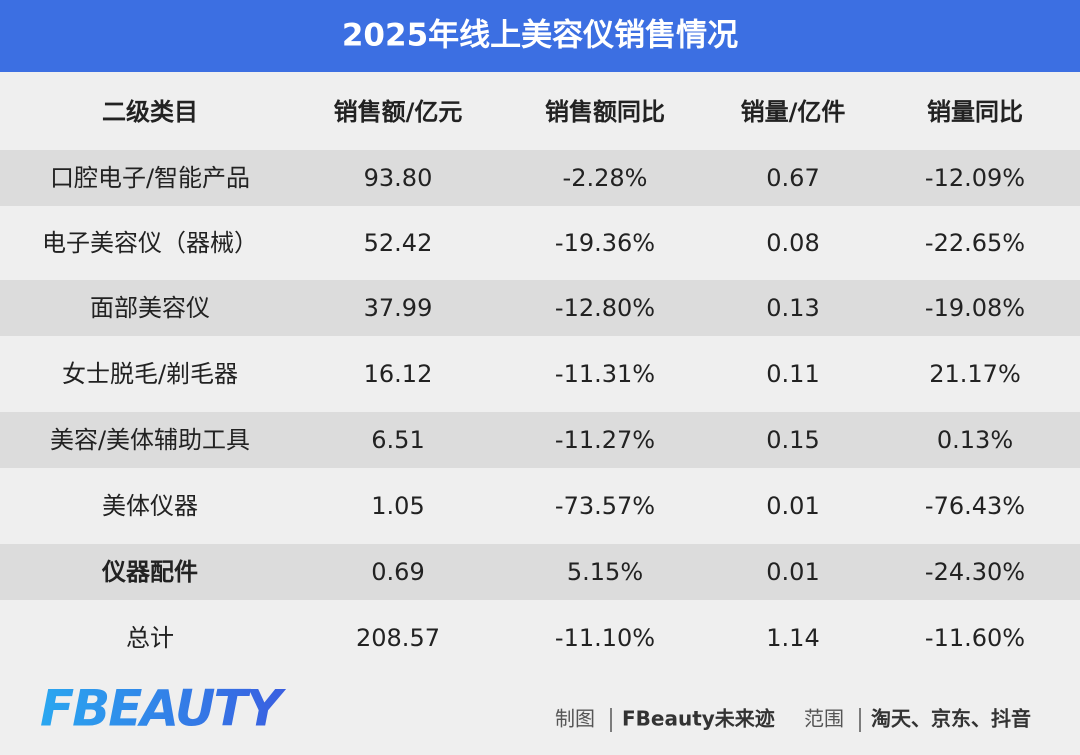 This screenshot has width=1080, height=755. What do you see at coordinates (398, 178) in the screenshot?
I see `cell: 93.80` at bounding box center [398, 178].